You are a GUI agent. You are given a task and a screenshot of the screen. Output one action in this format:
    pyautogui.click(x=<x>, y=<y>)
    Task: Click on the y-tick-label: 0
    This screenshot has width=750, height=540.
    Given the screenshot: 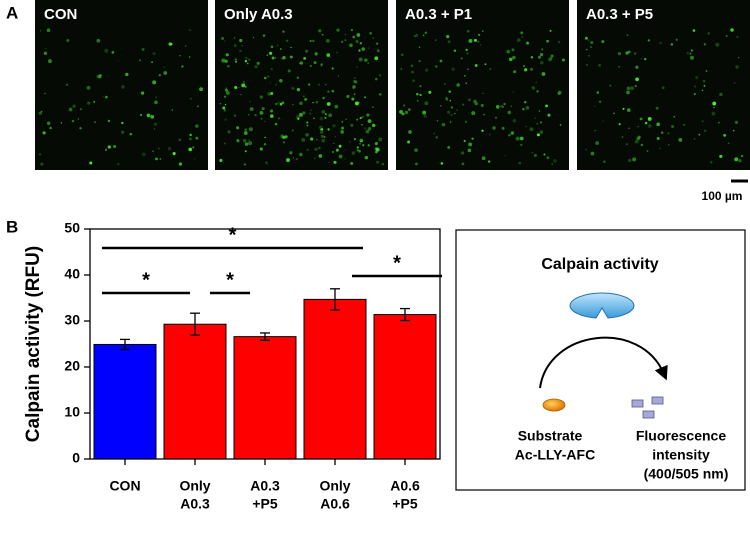 What is the action you would take?
    pyautogui.click(x=76, y=458)
    